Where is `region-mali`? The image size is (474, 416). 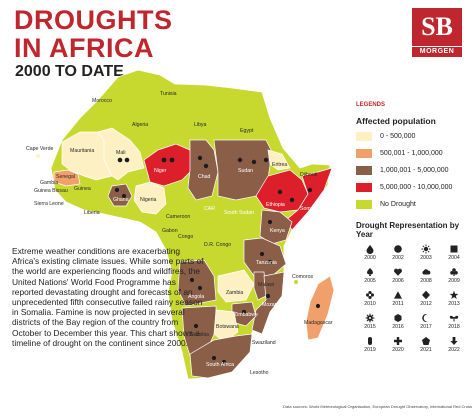
region-mali is located at coordinates (121, 154).